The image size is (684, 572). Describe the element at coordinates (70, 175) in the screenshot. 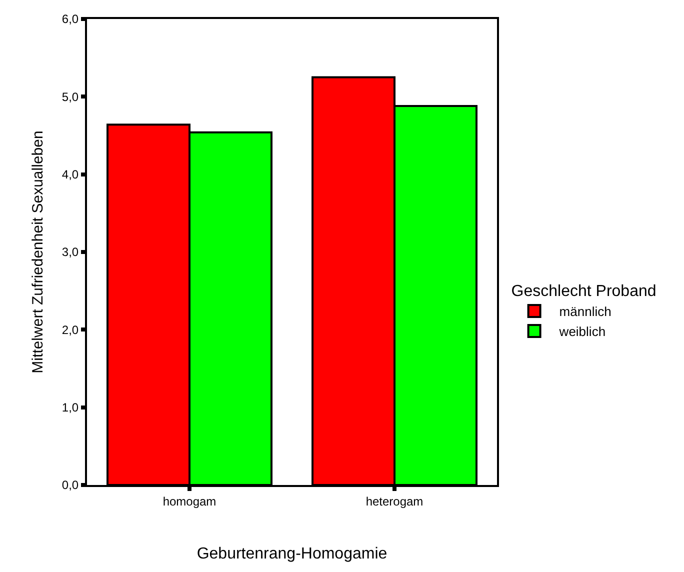

I see `y-tick-label: 4,0` at that location.